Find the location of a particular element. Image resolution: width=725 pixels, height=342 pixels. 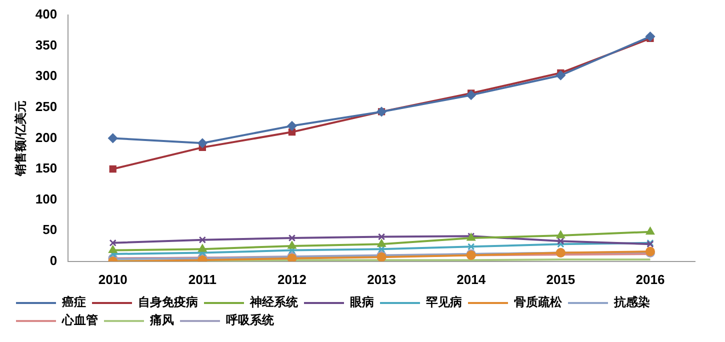

legend-label: 眼病 is located at coordinates (362, 302).